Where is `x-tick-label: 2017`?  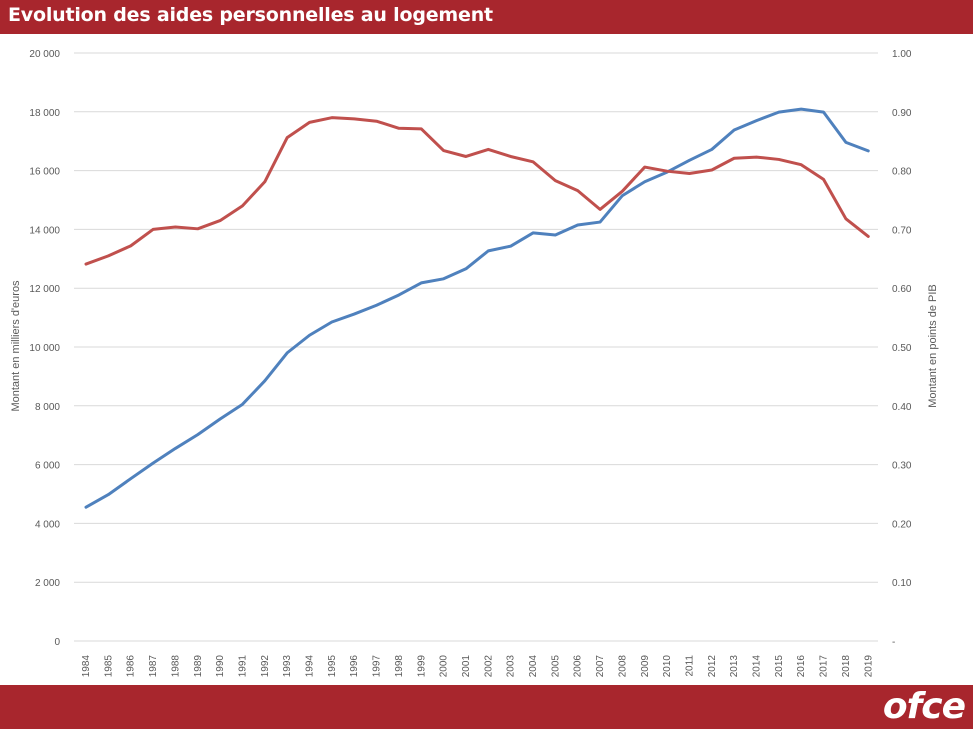 x-tick-label: 2017 is located at coordinates (824, 666).